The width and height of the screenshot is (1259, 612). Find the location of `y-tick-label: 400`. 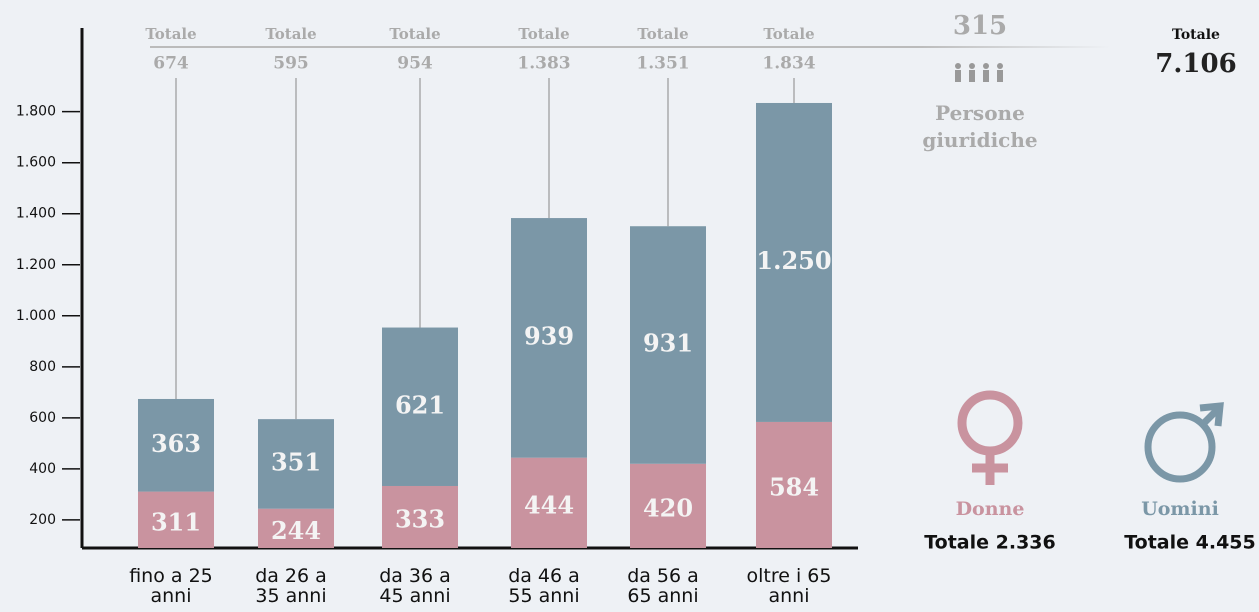

y-tick-label: 400 is located at coordinates (42, 469).